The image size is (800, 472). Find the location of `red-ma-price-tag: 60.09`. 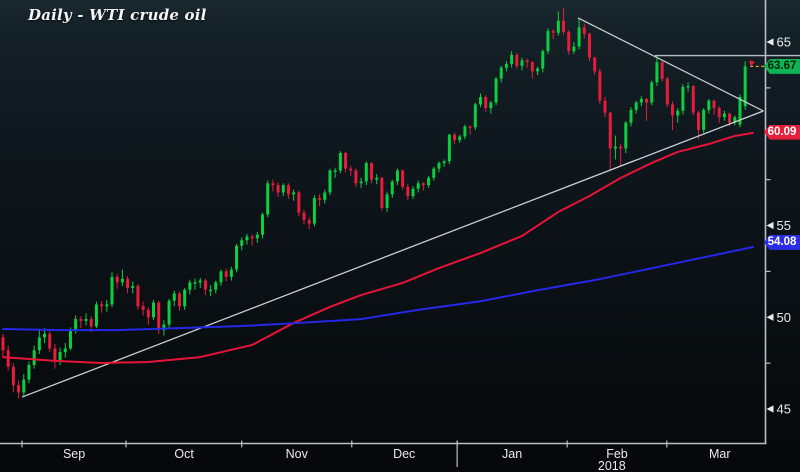

red-ma-price-tag: 60.09 is located at coordinates (782, 132).